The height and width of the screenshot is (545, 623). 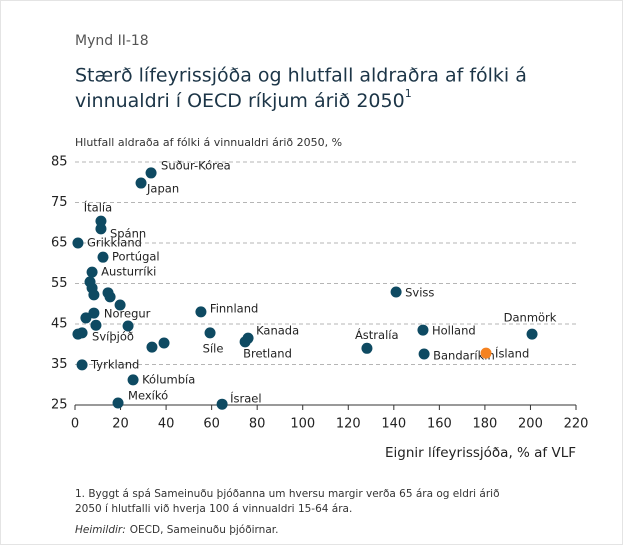 What do you see at coordinates (114, 364) in the screenshot?
I see `point-label: Tyrkland` at bounding box center [114, 364].